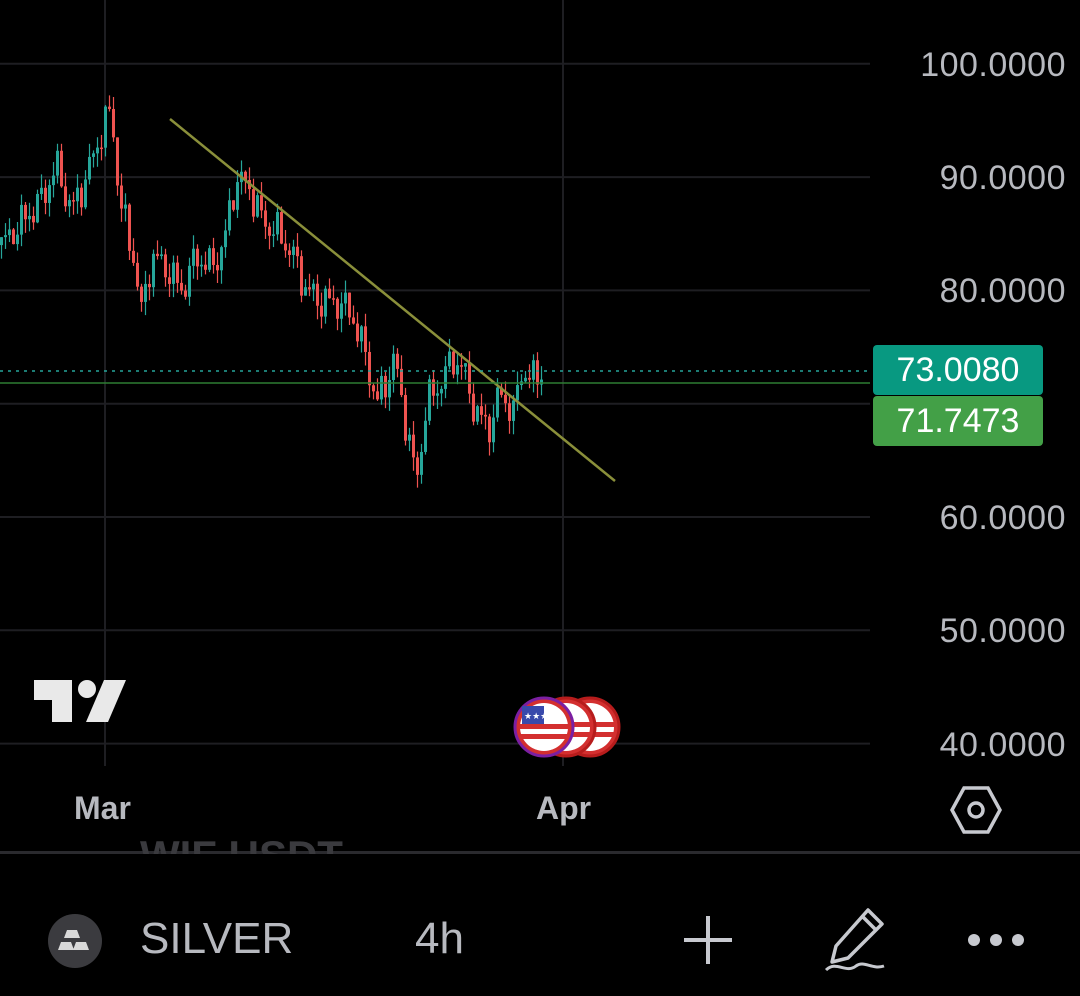 The image size is (1080, 996). I want to click on more-button, so click(996, 940).